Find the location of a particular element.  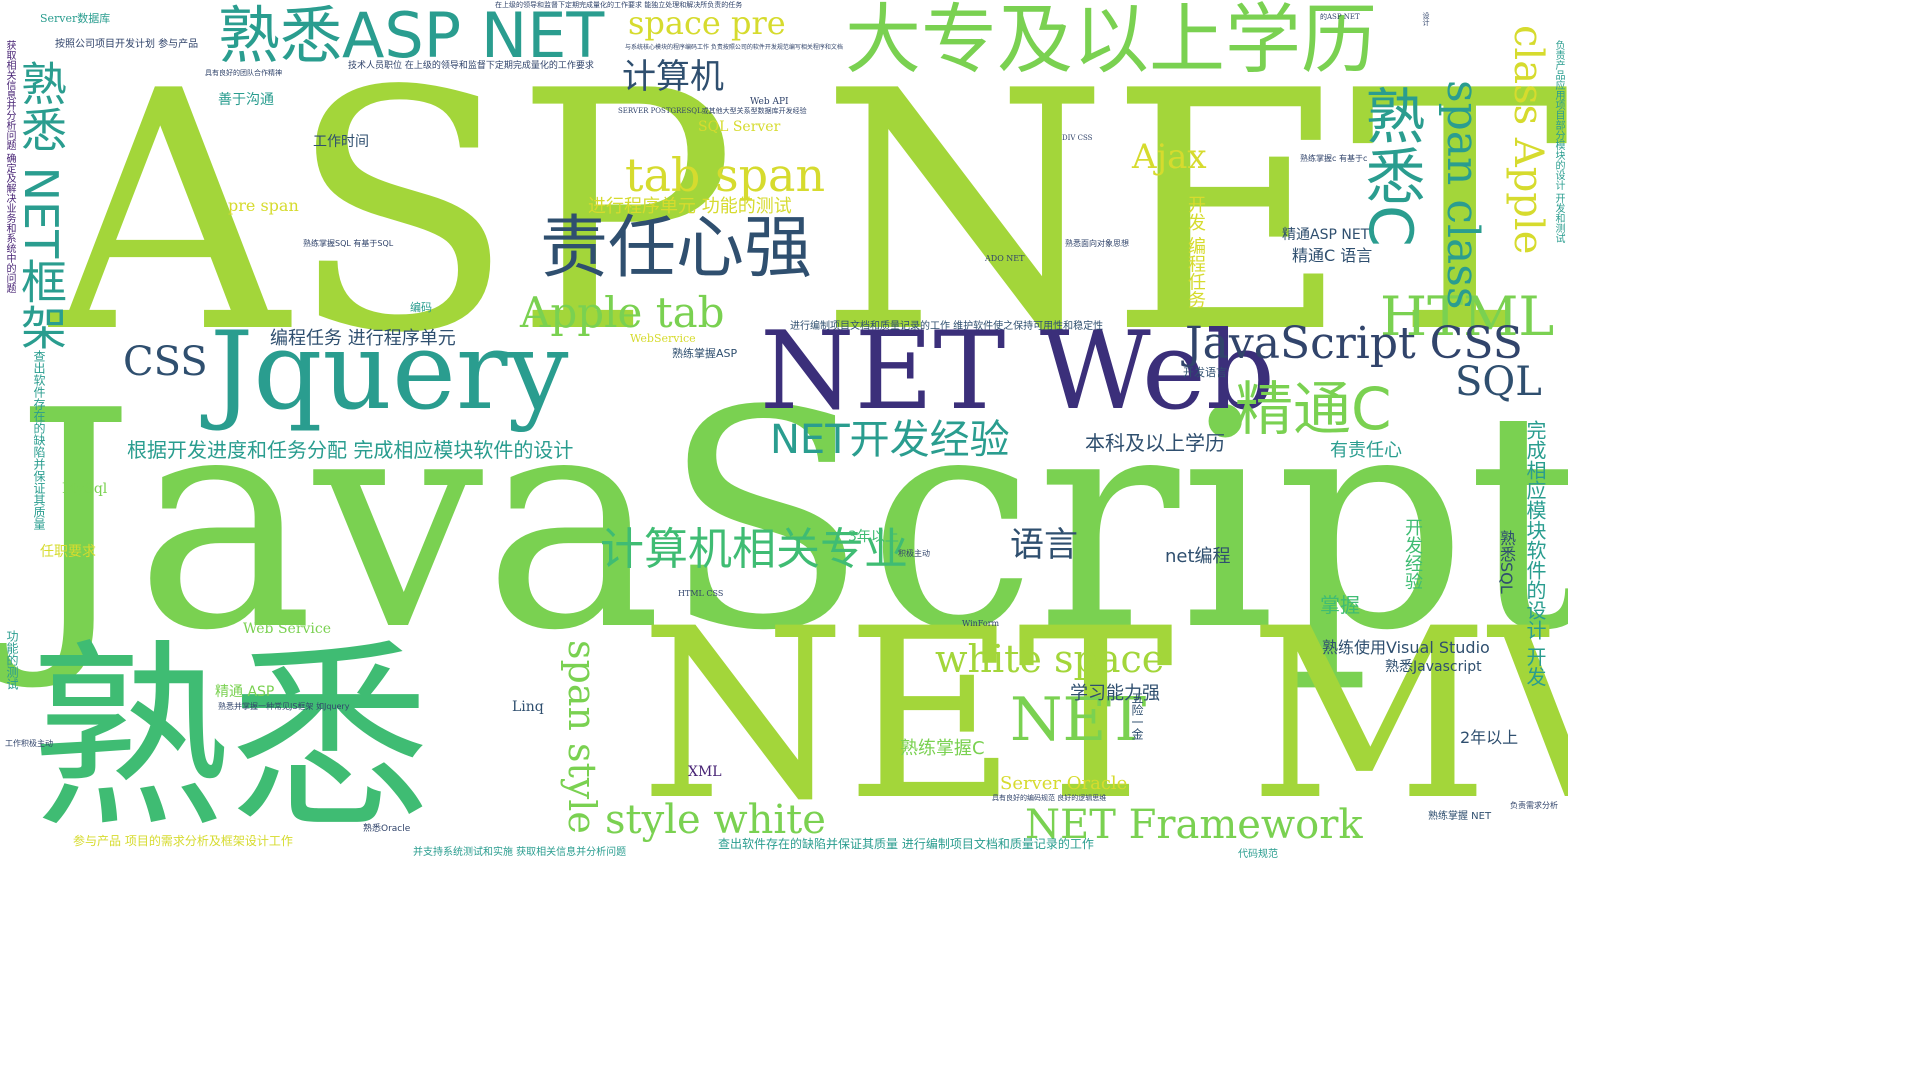

word-net-web: NET Web is located at coordinates (1017, 371).